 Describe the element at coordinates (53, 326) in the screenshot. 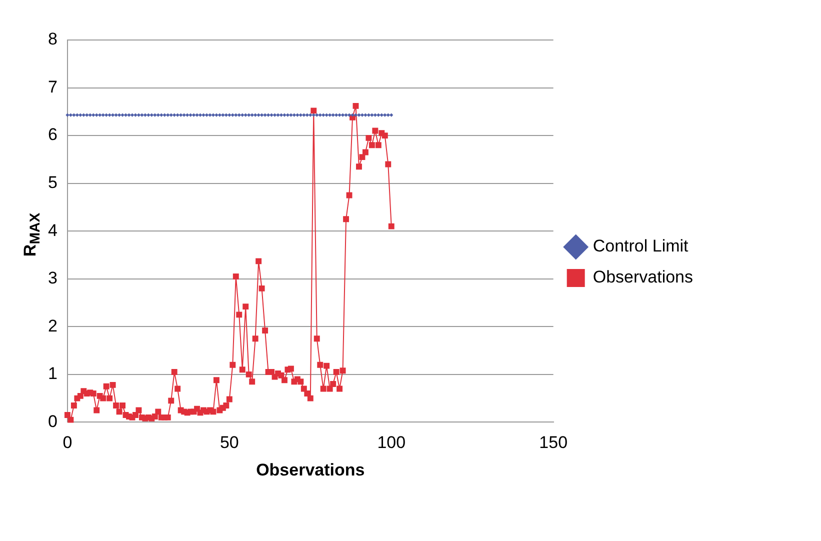

I see `y-tick-label: 2` at that location.